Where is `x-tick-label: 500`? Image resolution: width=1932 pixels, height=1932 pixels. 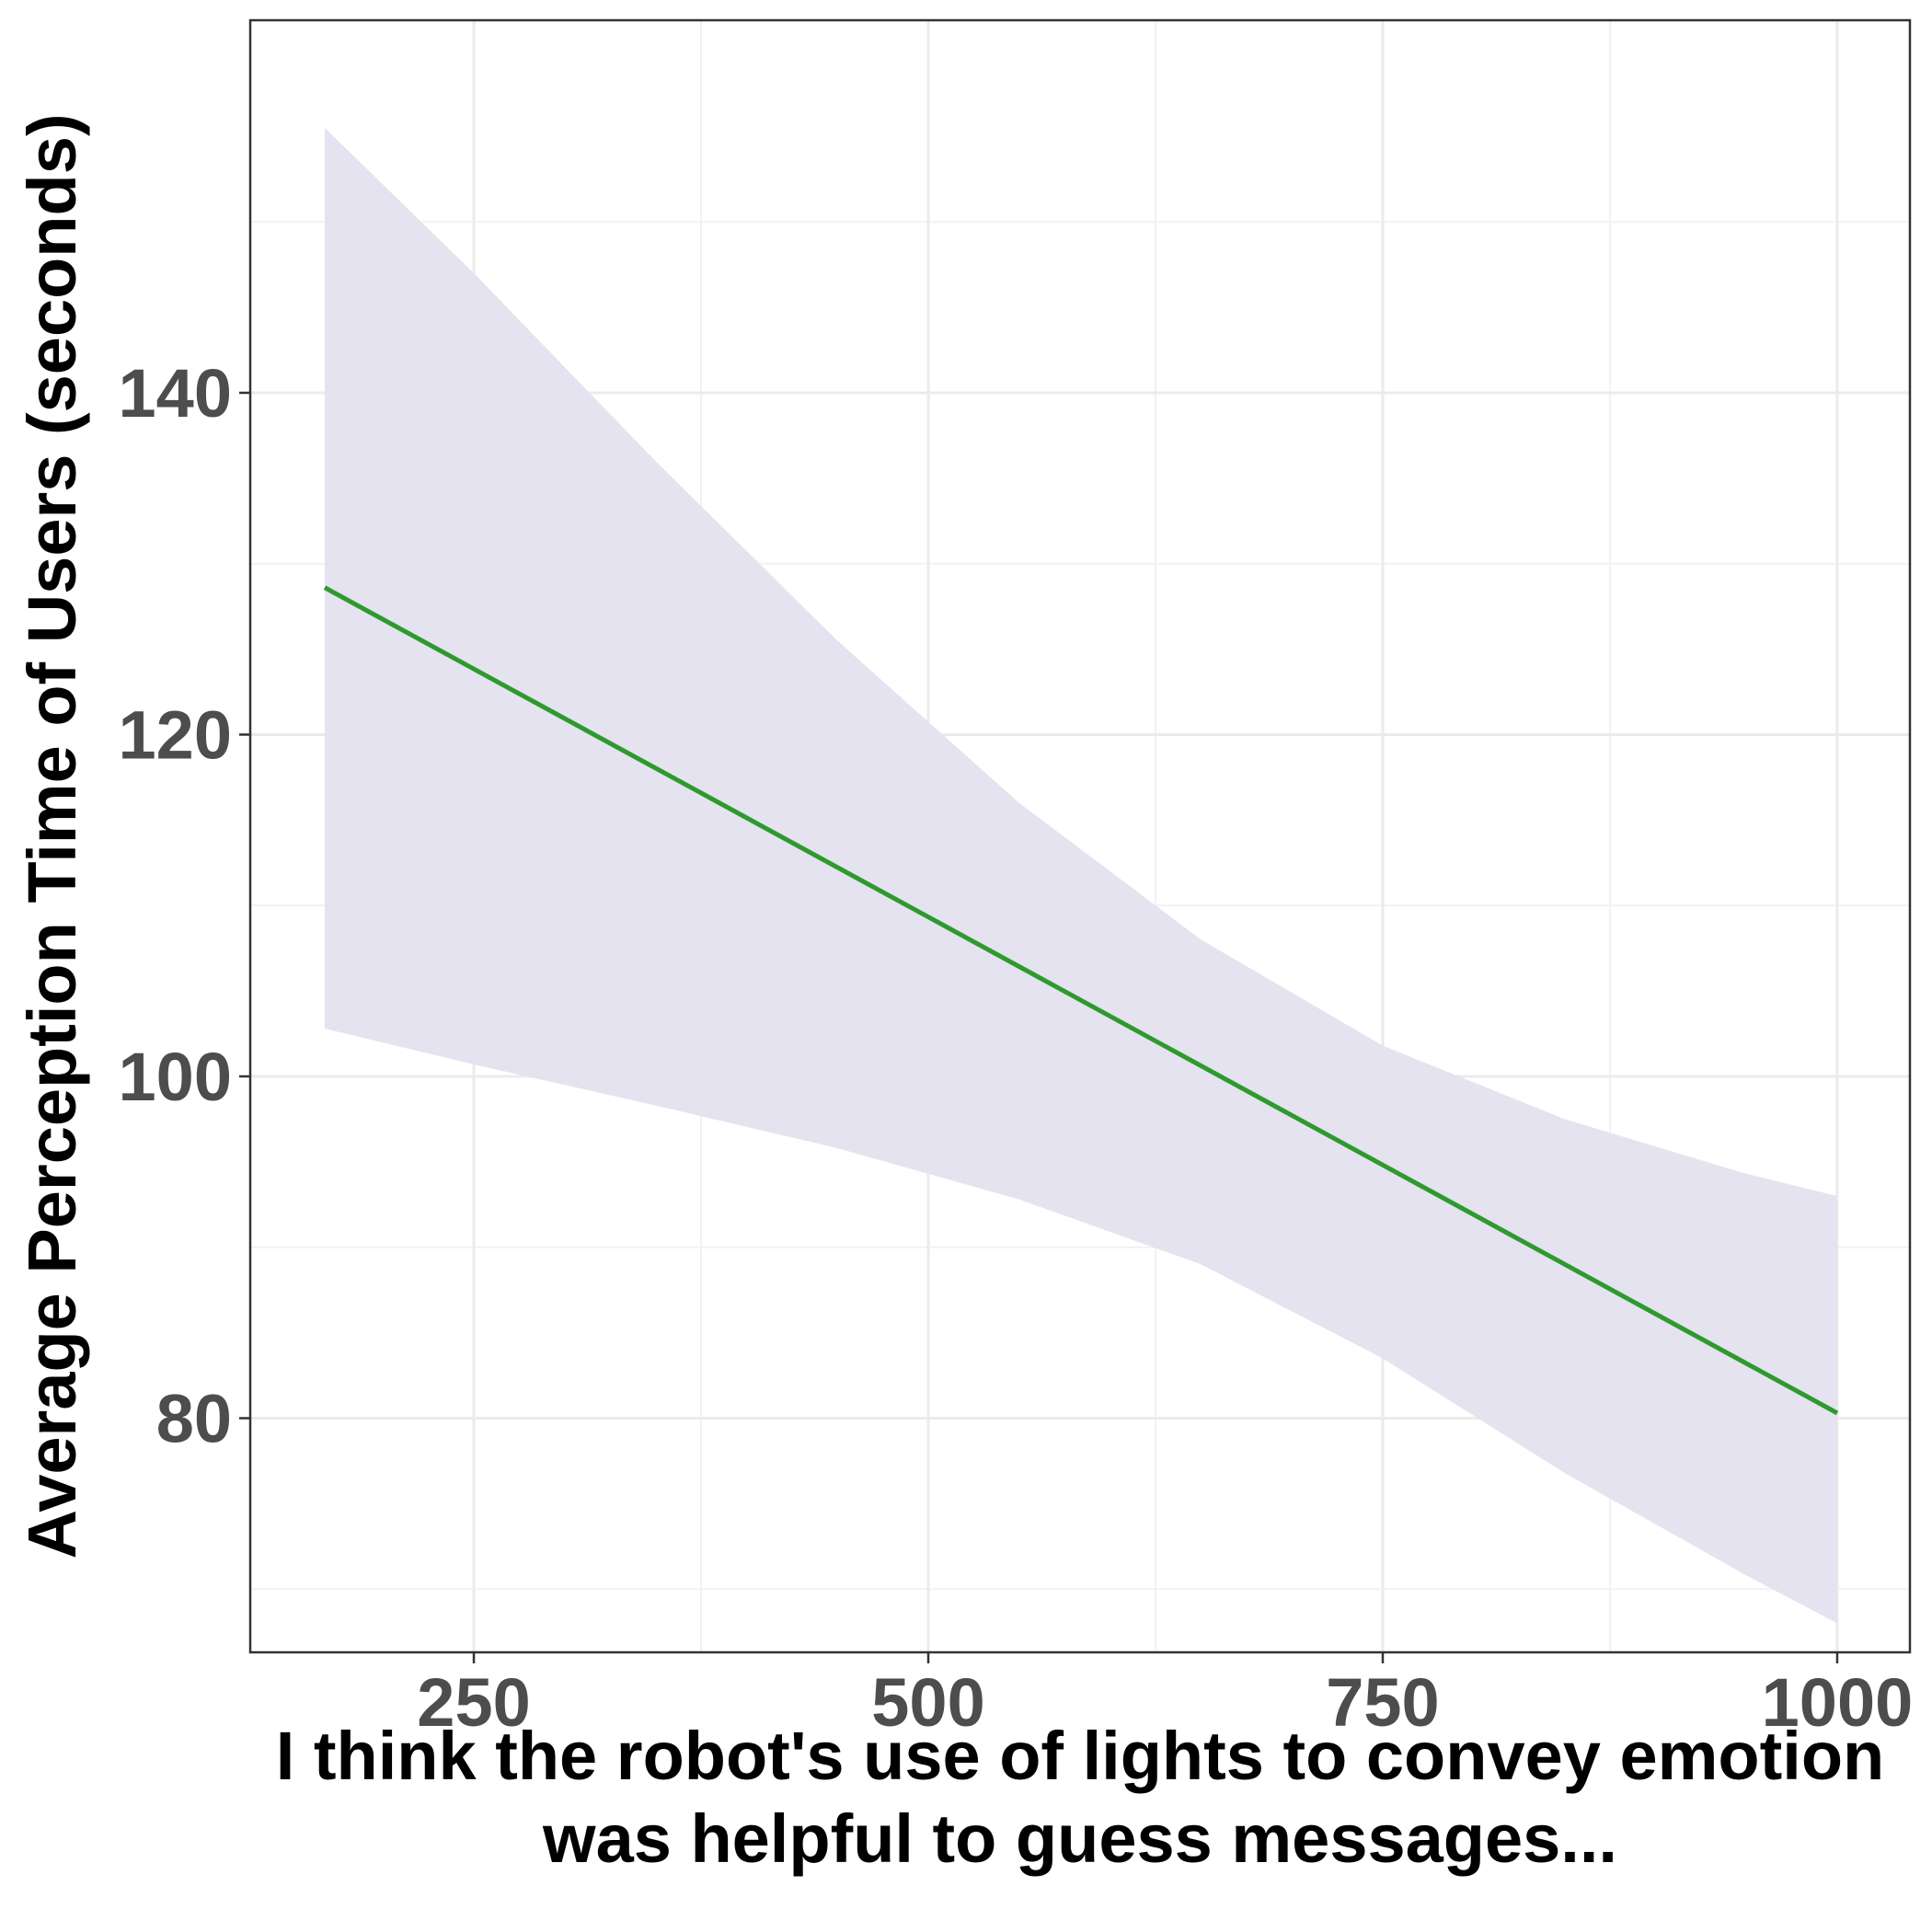 x-tick-label: 500 is located at coordinates (927, 1702).